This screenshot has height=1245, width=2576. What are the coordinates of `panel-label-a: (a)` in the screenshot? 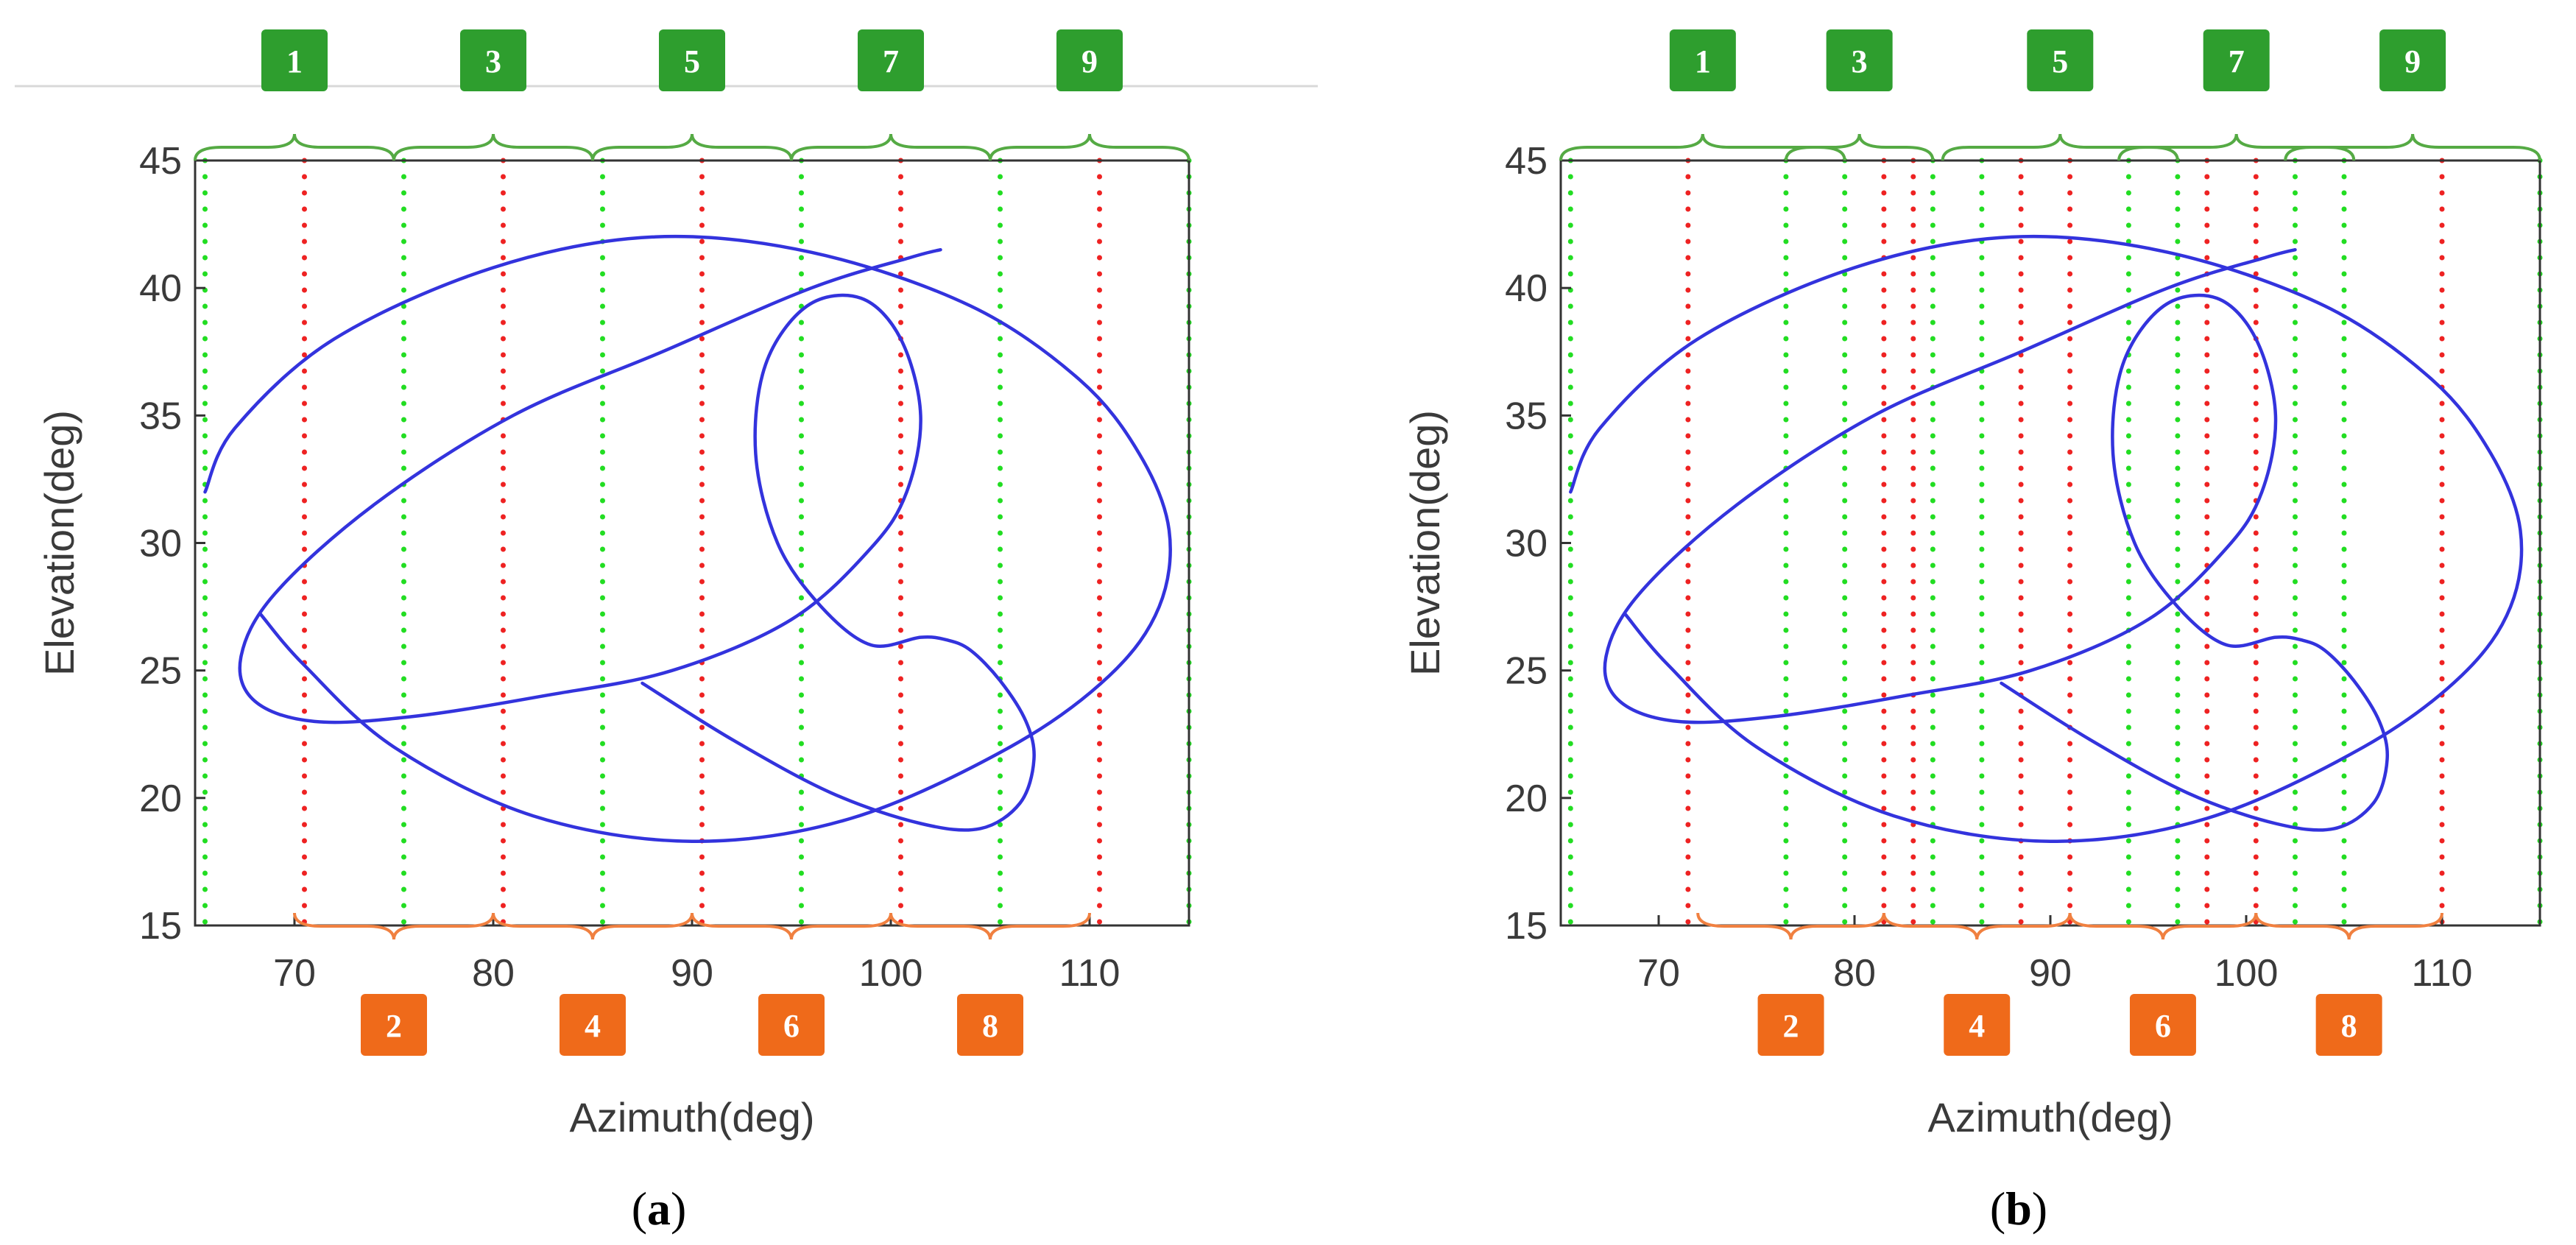 It's located at (659, 1208).